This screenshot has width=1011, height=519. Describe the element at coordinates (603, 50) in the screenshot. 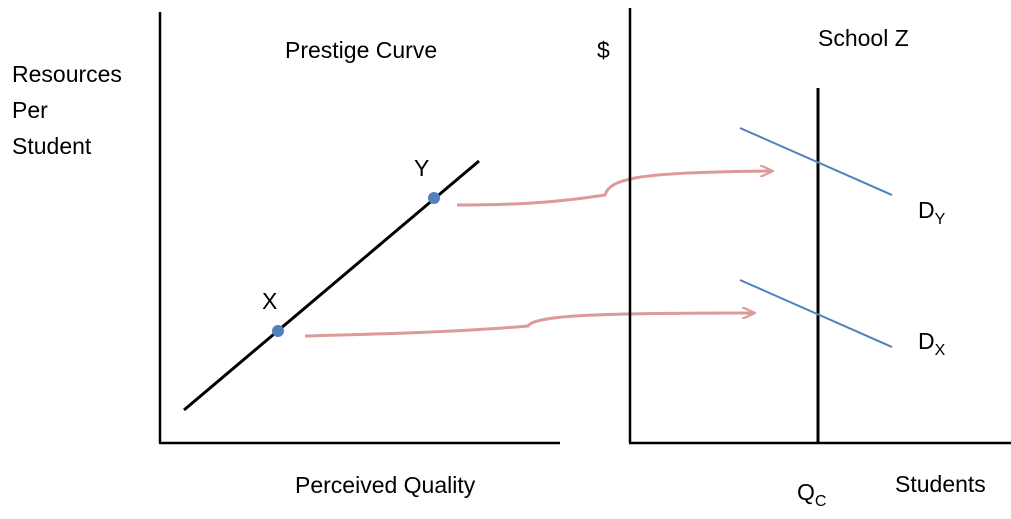

I see `right-y-axis-label: $` at that location.